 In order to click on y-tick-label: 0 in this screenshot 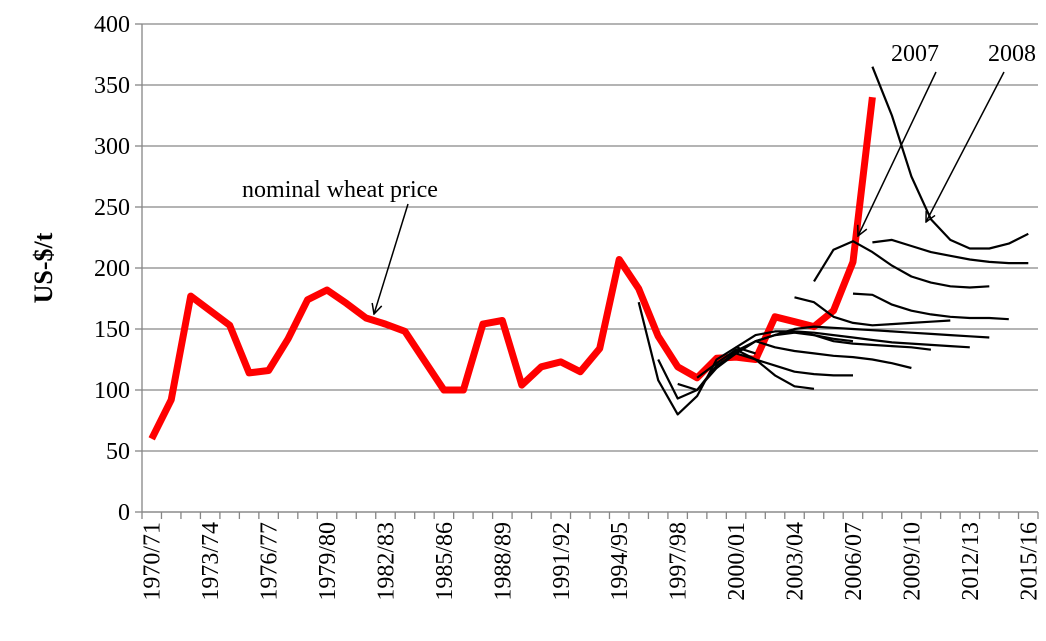, I will do `click(124, 513)`.